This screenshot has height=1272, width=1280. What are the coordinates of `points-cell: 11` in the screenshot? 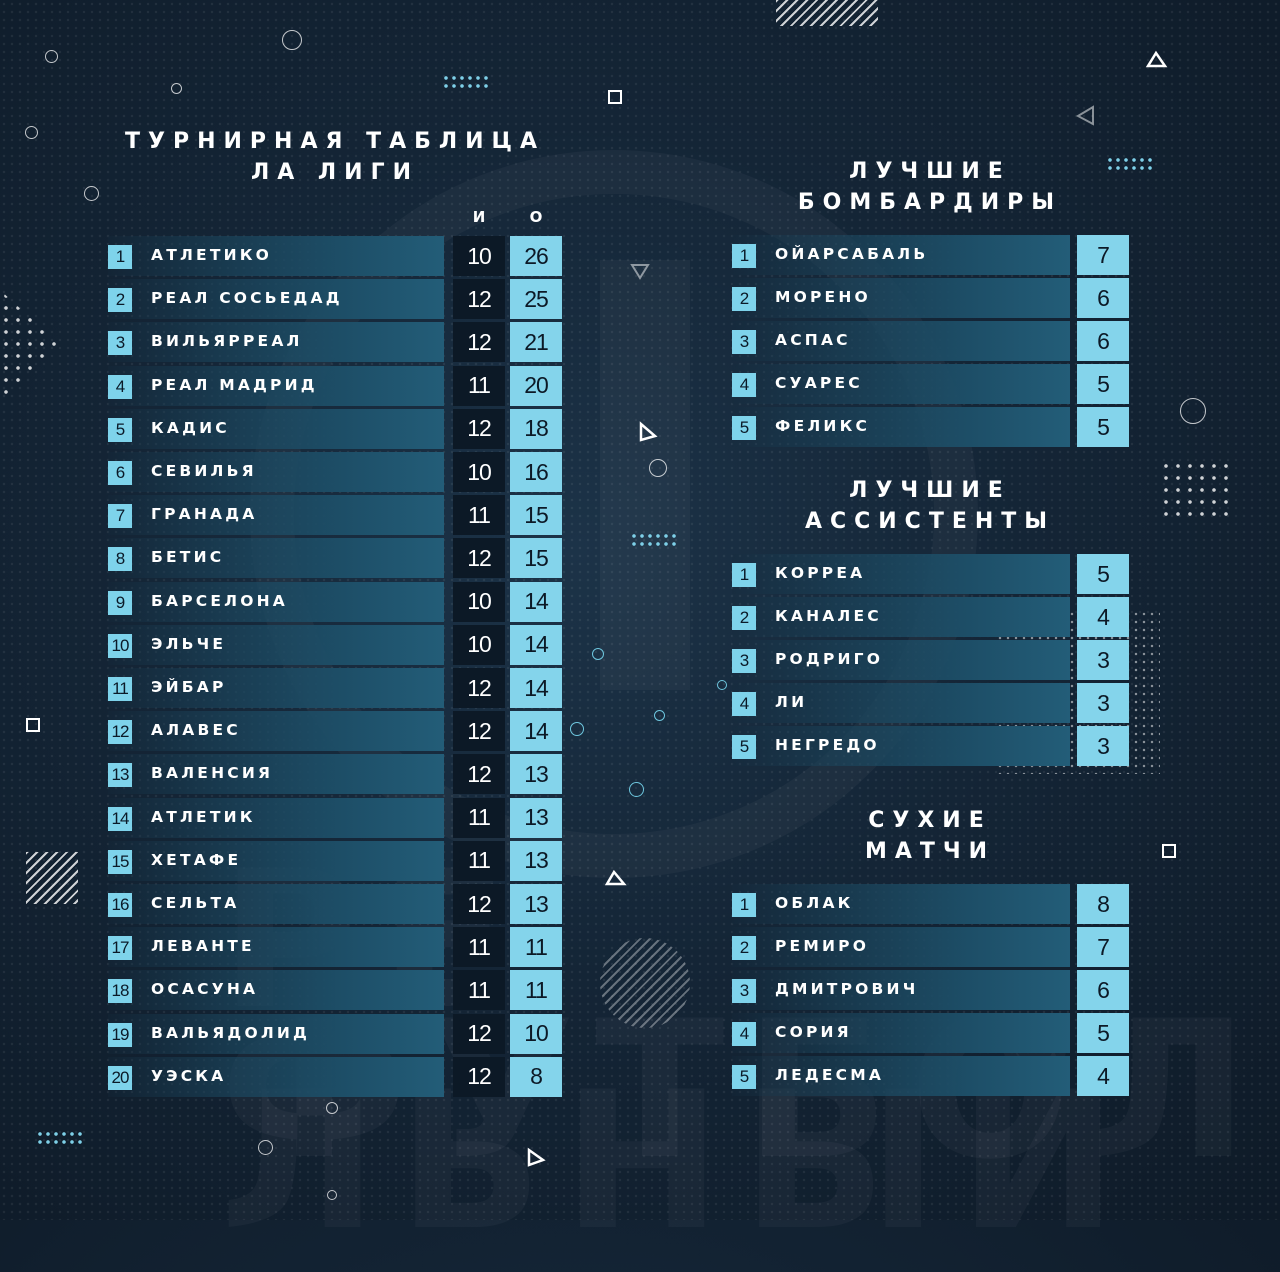 It's located at (536, 947).